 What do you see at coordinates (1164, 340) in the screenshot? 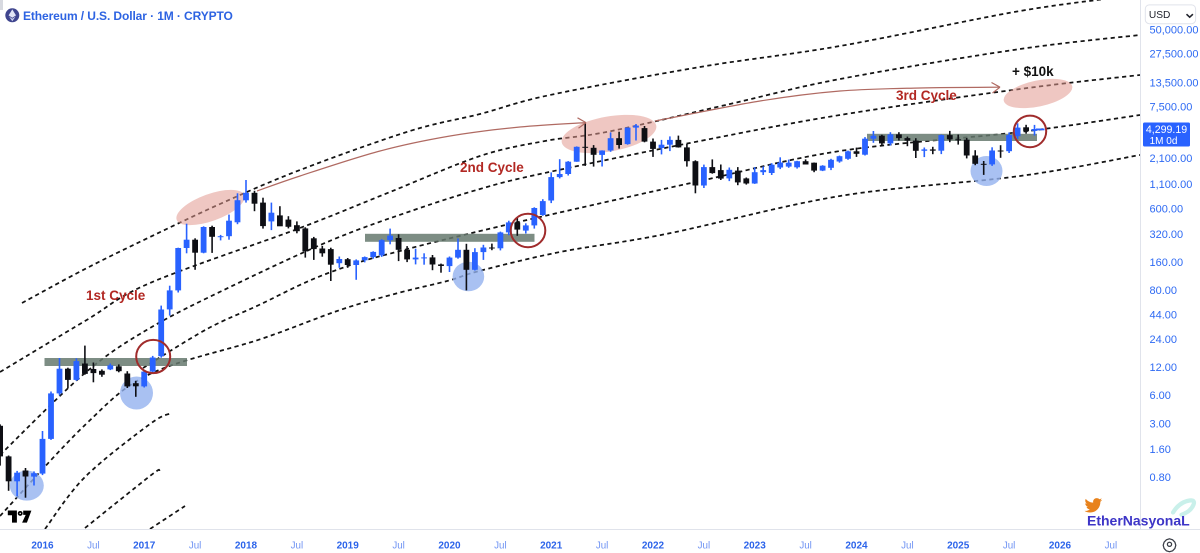
I see `svg-text: 24.00` at bounding box center [1164, 340].